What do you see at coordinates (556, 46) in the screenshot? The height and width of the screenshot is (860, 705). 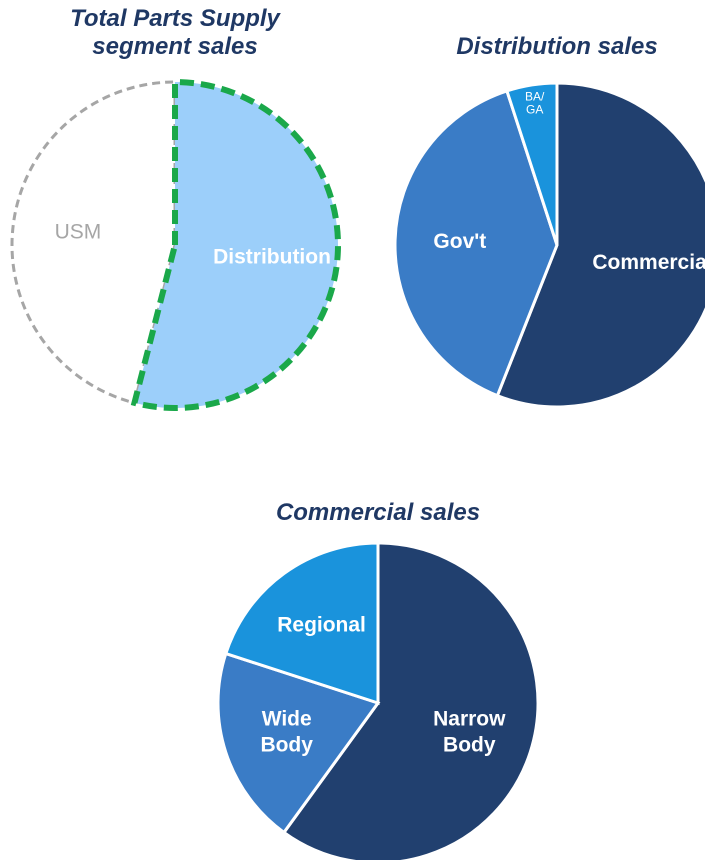 I see `chart-title: Distribution sales` at bounding box center [556, 46].